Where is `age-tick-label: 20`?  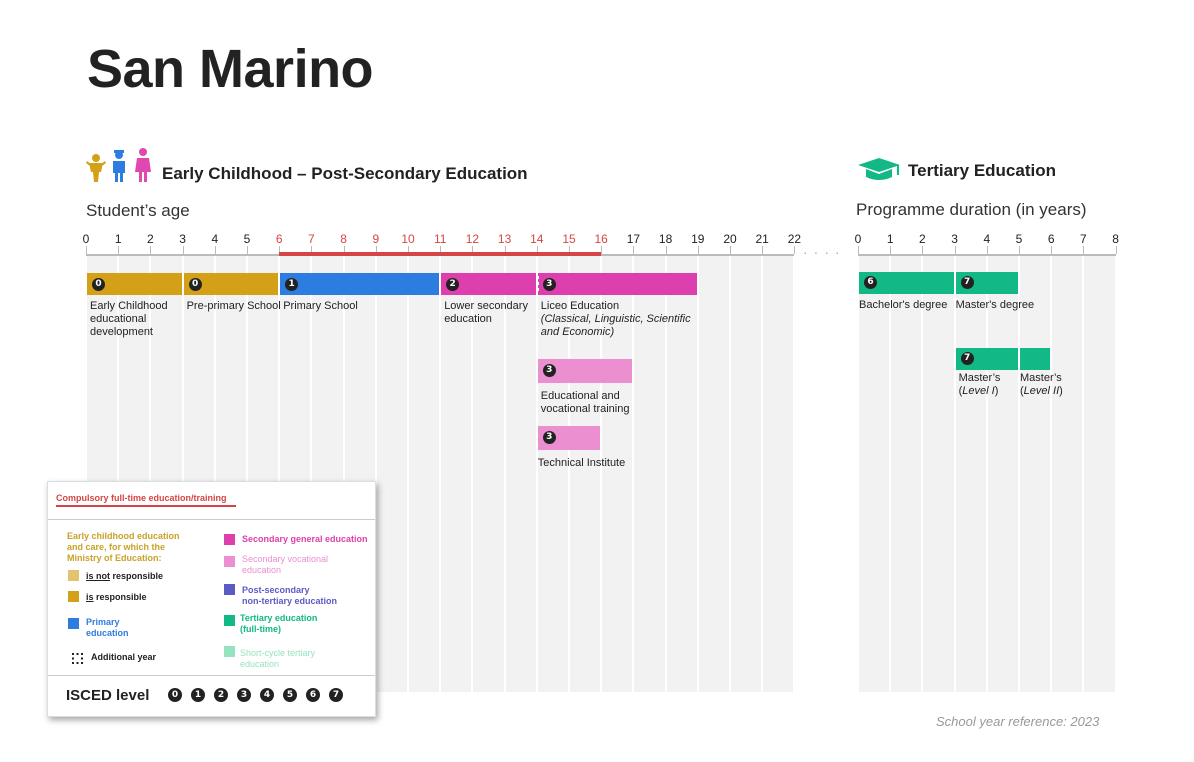
age-tick-label: 20 is located at coordinates (730, 239).